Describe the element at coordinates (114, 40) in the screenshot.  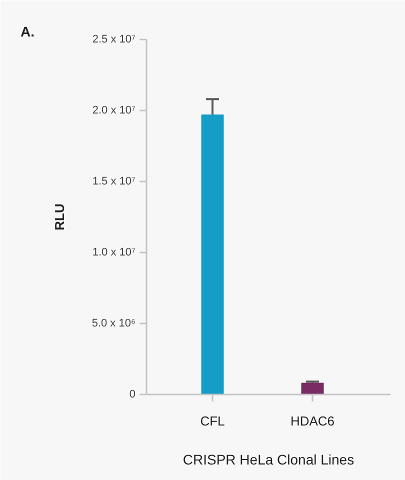
I see `y-tick-label: 2.5 x 10⁷` at that location.